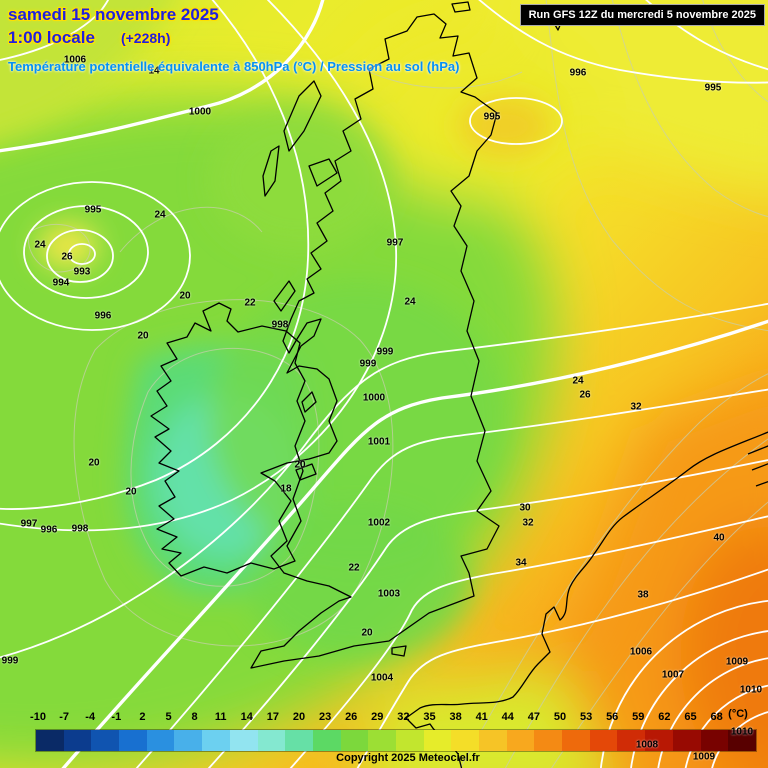 Image resolution: width=768 pixels, height=768 pixels. What do you see at coordinates (38, 717) in the screenshot?
I see `scale-tick: -10` at bounding box center [38, 717].